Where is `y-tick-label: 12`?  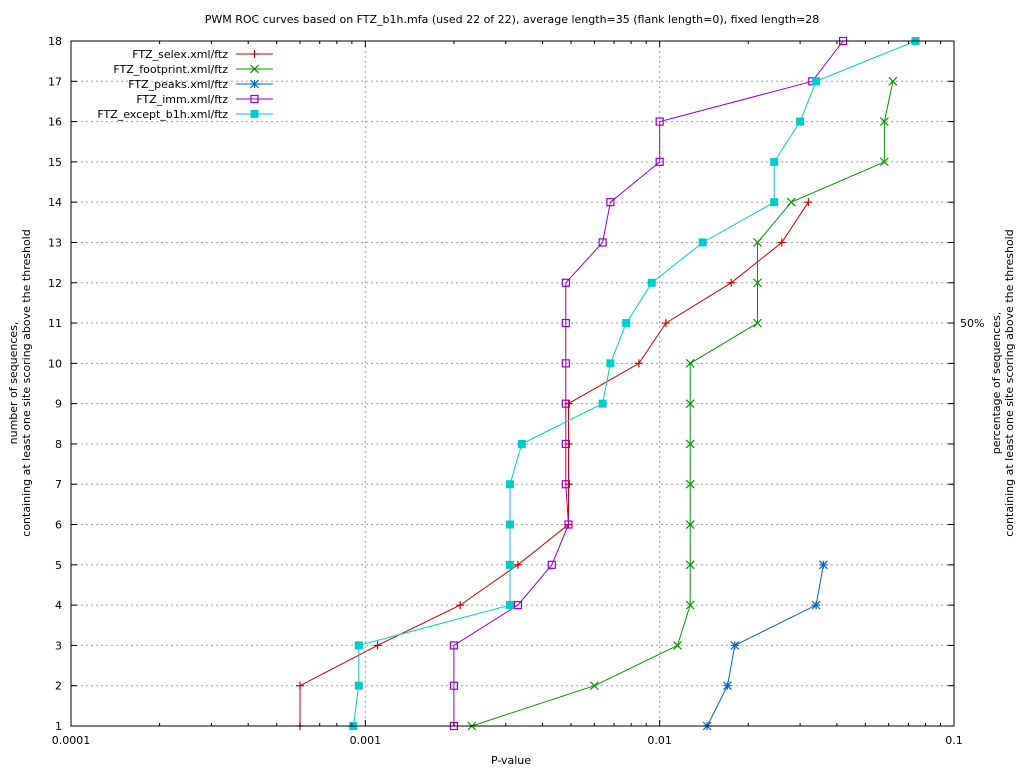
y-tick-label: 12 is located at coordinates (55, 283).